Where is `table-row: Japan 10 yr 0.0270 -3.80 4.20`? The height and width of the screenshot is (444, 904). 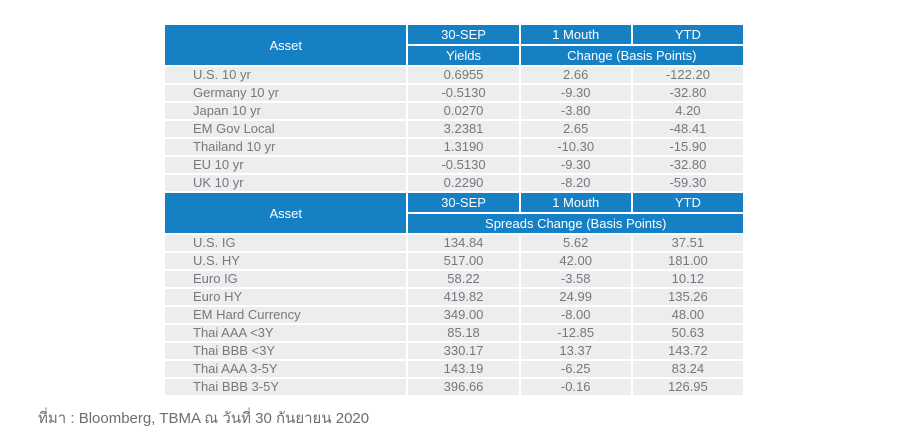
table-row: Japan 10 yr 0.0270 -3.80 4.20 is located at coordinates (454, 111).